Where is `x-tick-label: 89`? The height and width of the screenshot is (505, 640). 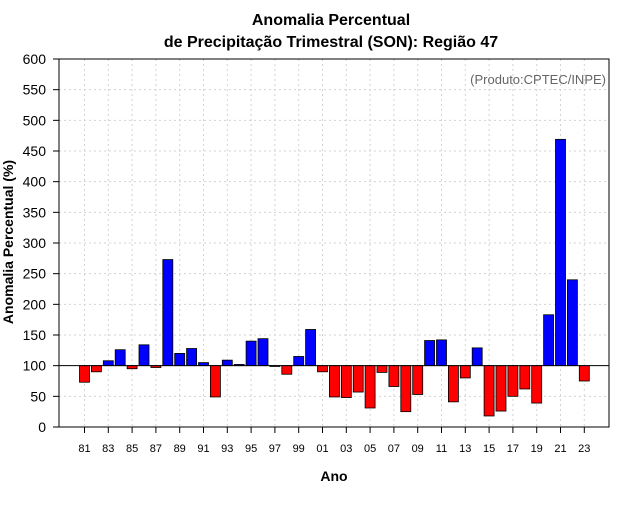 x-tick-label: 89 is located at coordinates (180, 449).